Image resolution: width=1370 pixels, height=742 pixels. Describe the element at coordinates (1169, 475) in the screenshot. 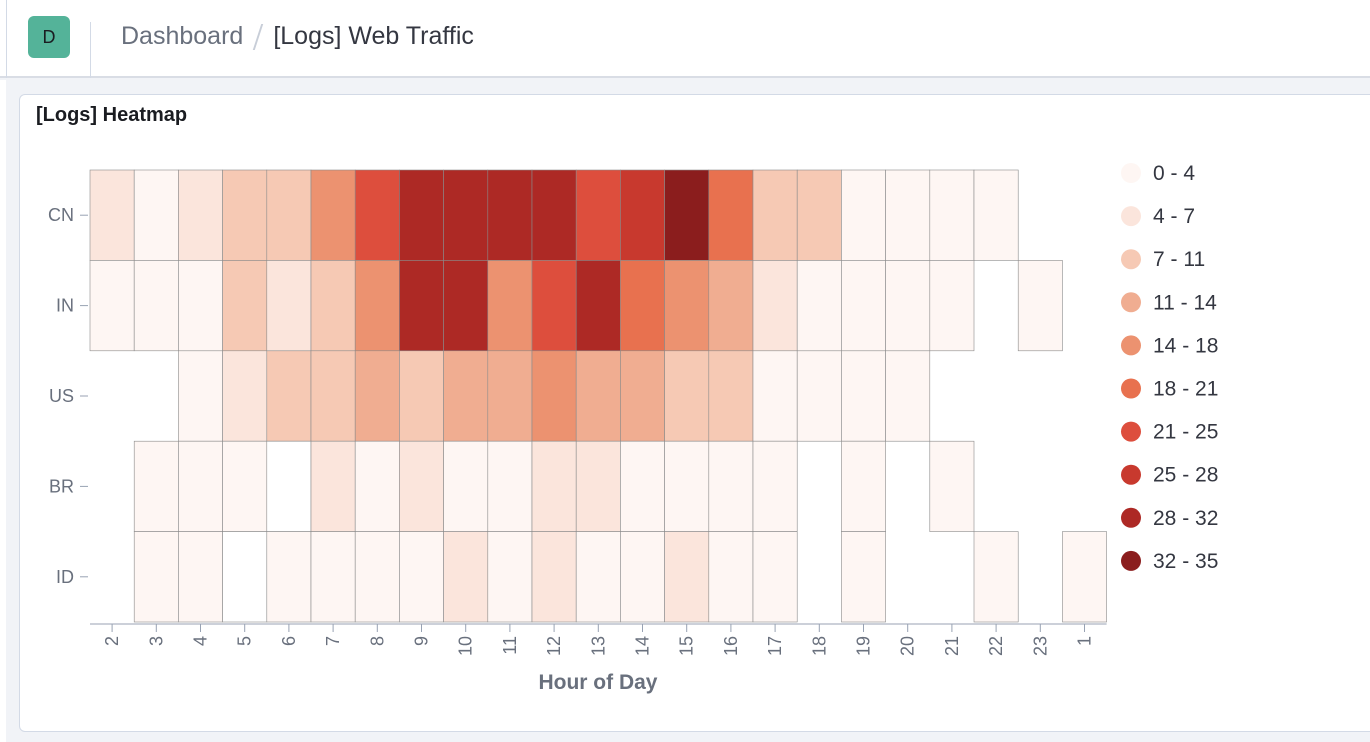

I see `legend-item: 25 - 28` at that location.